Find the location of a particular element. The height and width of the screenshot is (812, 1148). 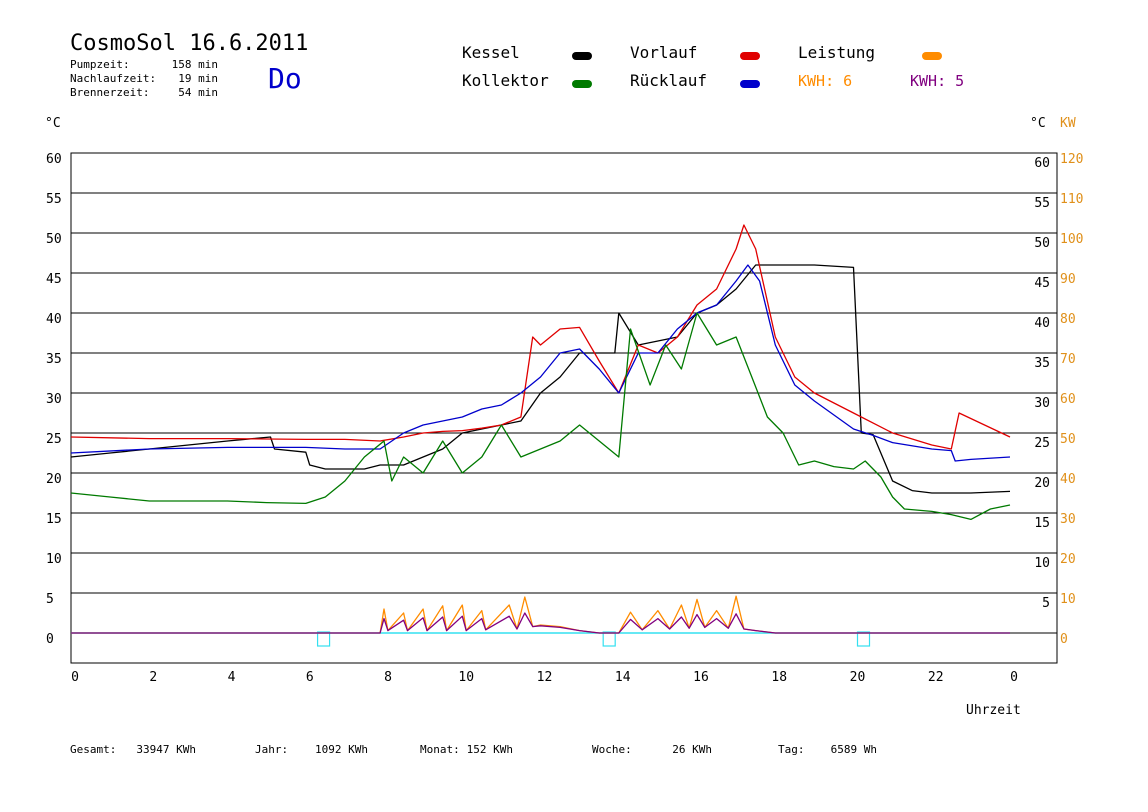

y-tick-right-power: 80 is located at coordinates (1068, 319).